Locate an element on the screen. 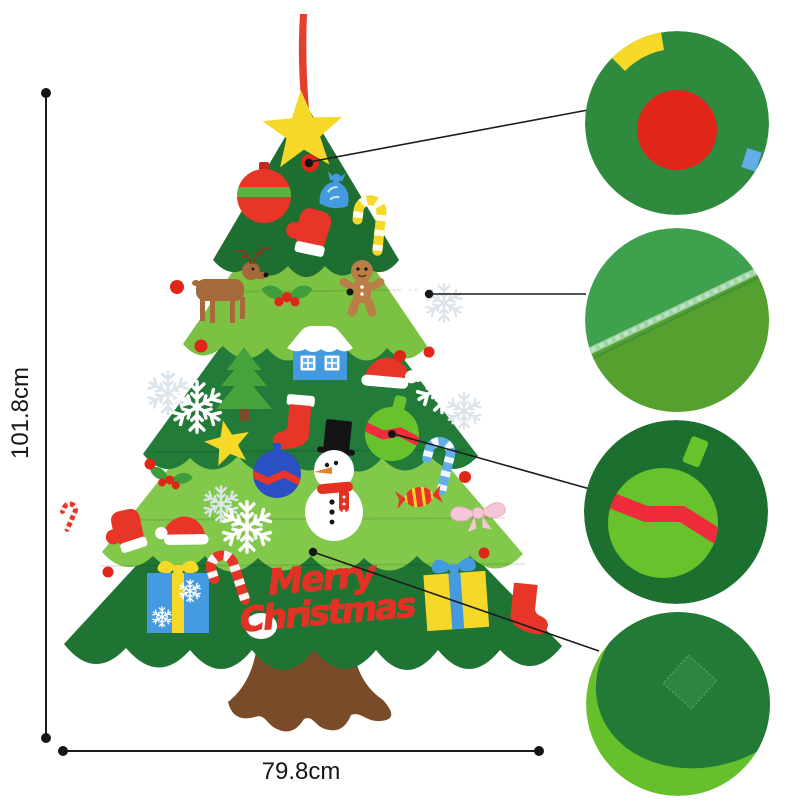  pompom-detail is located at coordinates (677, 130).